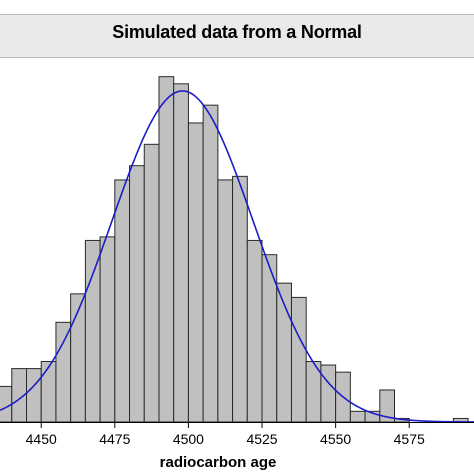 This screenshot has width=474, height=474. I want to click on x-tick-label-4525: 4525, so click(261, 439).